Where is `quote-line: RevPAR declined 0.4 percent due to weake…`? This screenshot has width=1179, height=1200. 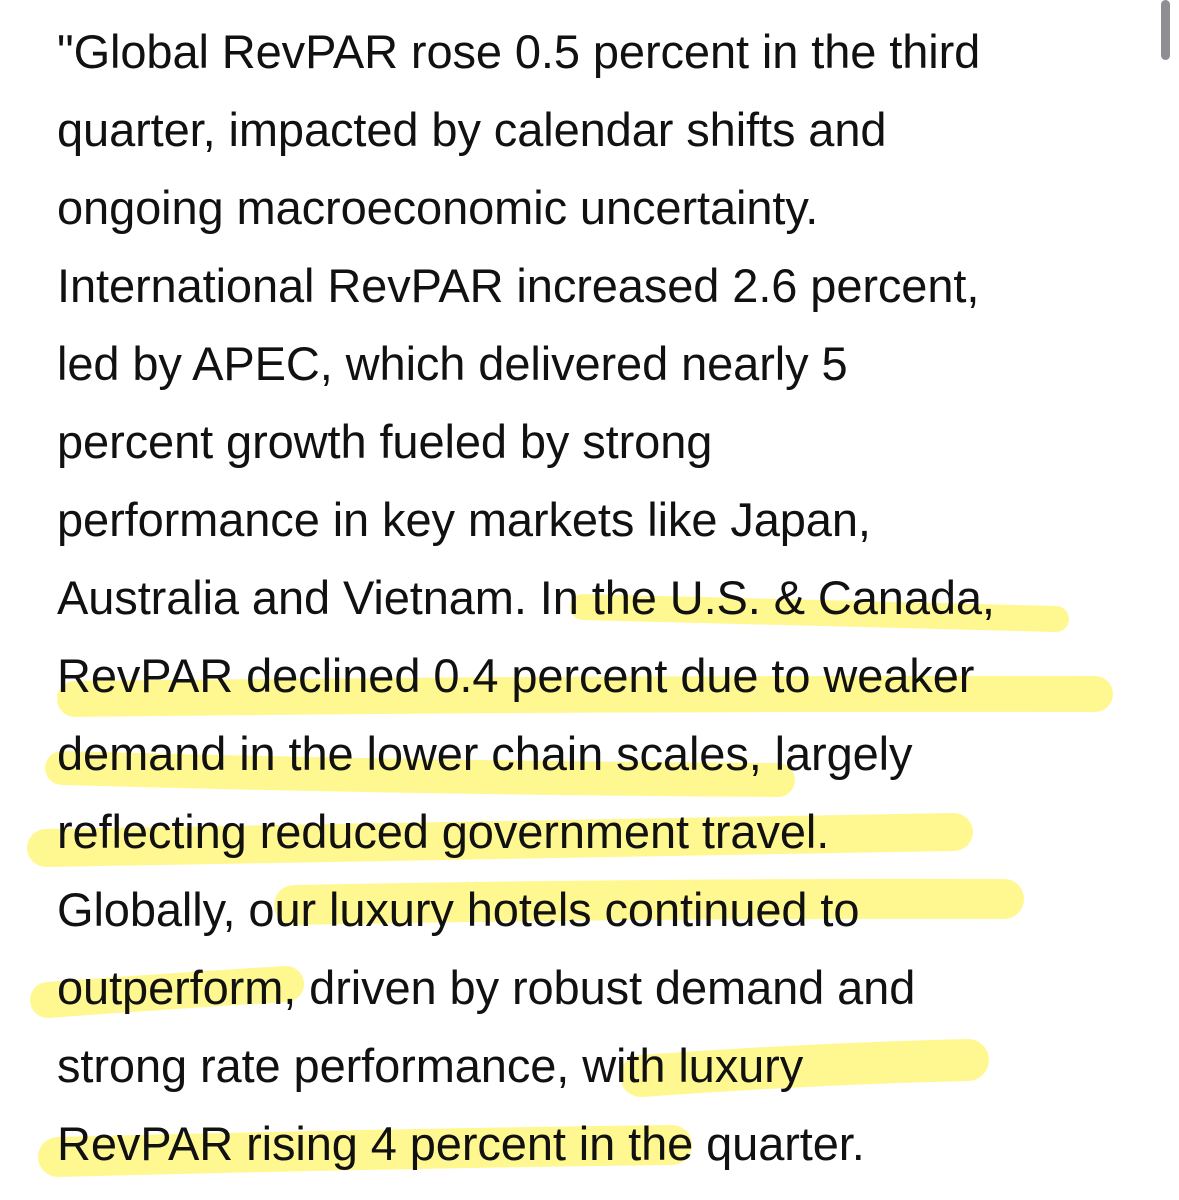
quote-line: RevPAR declined 0.4 percent due to weake… is located at coordinates (516, 675).